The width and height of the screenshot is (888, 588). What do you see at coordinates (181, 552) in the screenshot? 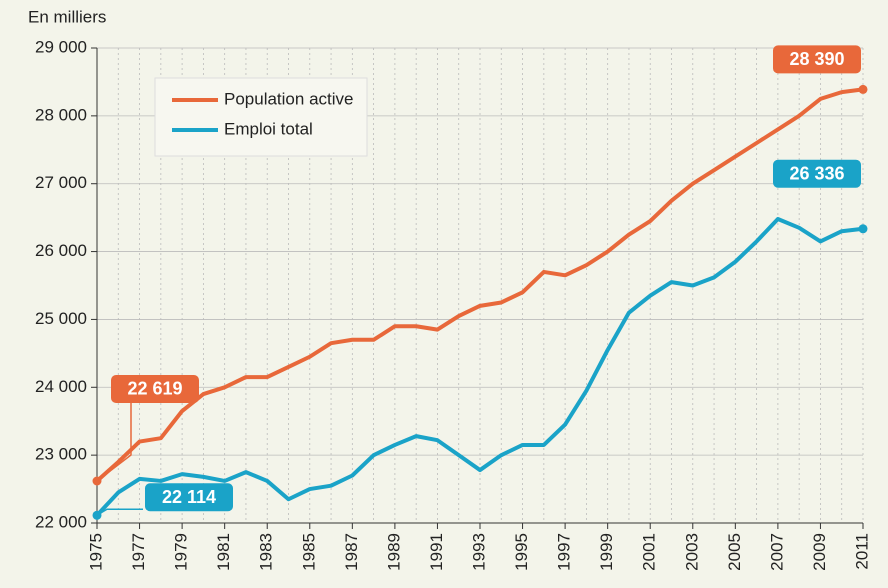
I see `x-tick-label: 1979` at bounding box center [181, 552].